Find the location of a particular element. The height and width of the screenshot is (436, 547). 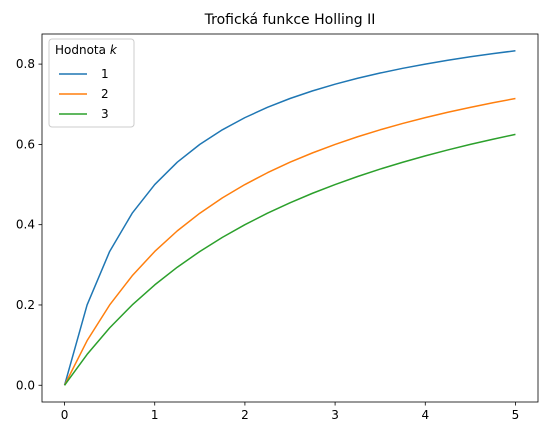

x-tick-label: 0 is located at coordinates (65, 415).